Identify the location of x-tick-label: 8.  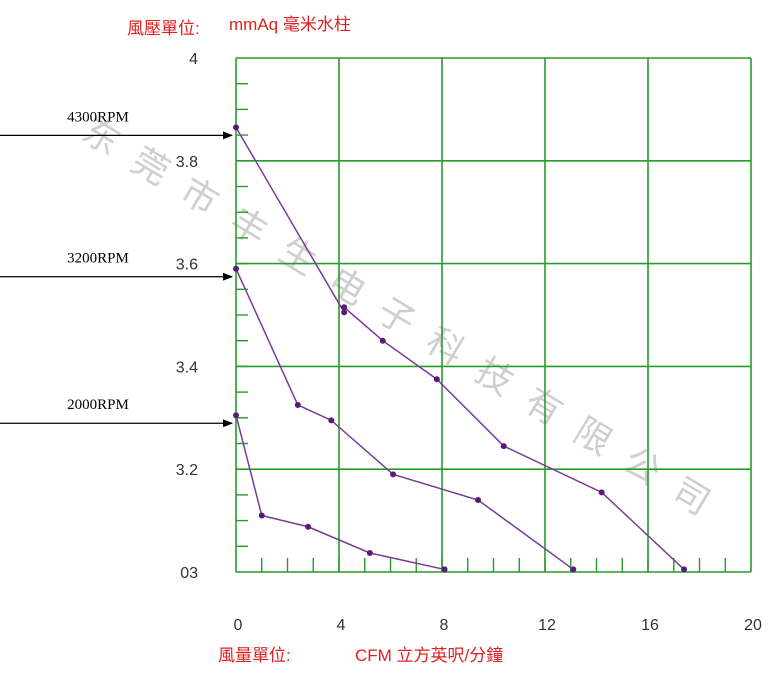
(444, 625).